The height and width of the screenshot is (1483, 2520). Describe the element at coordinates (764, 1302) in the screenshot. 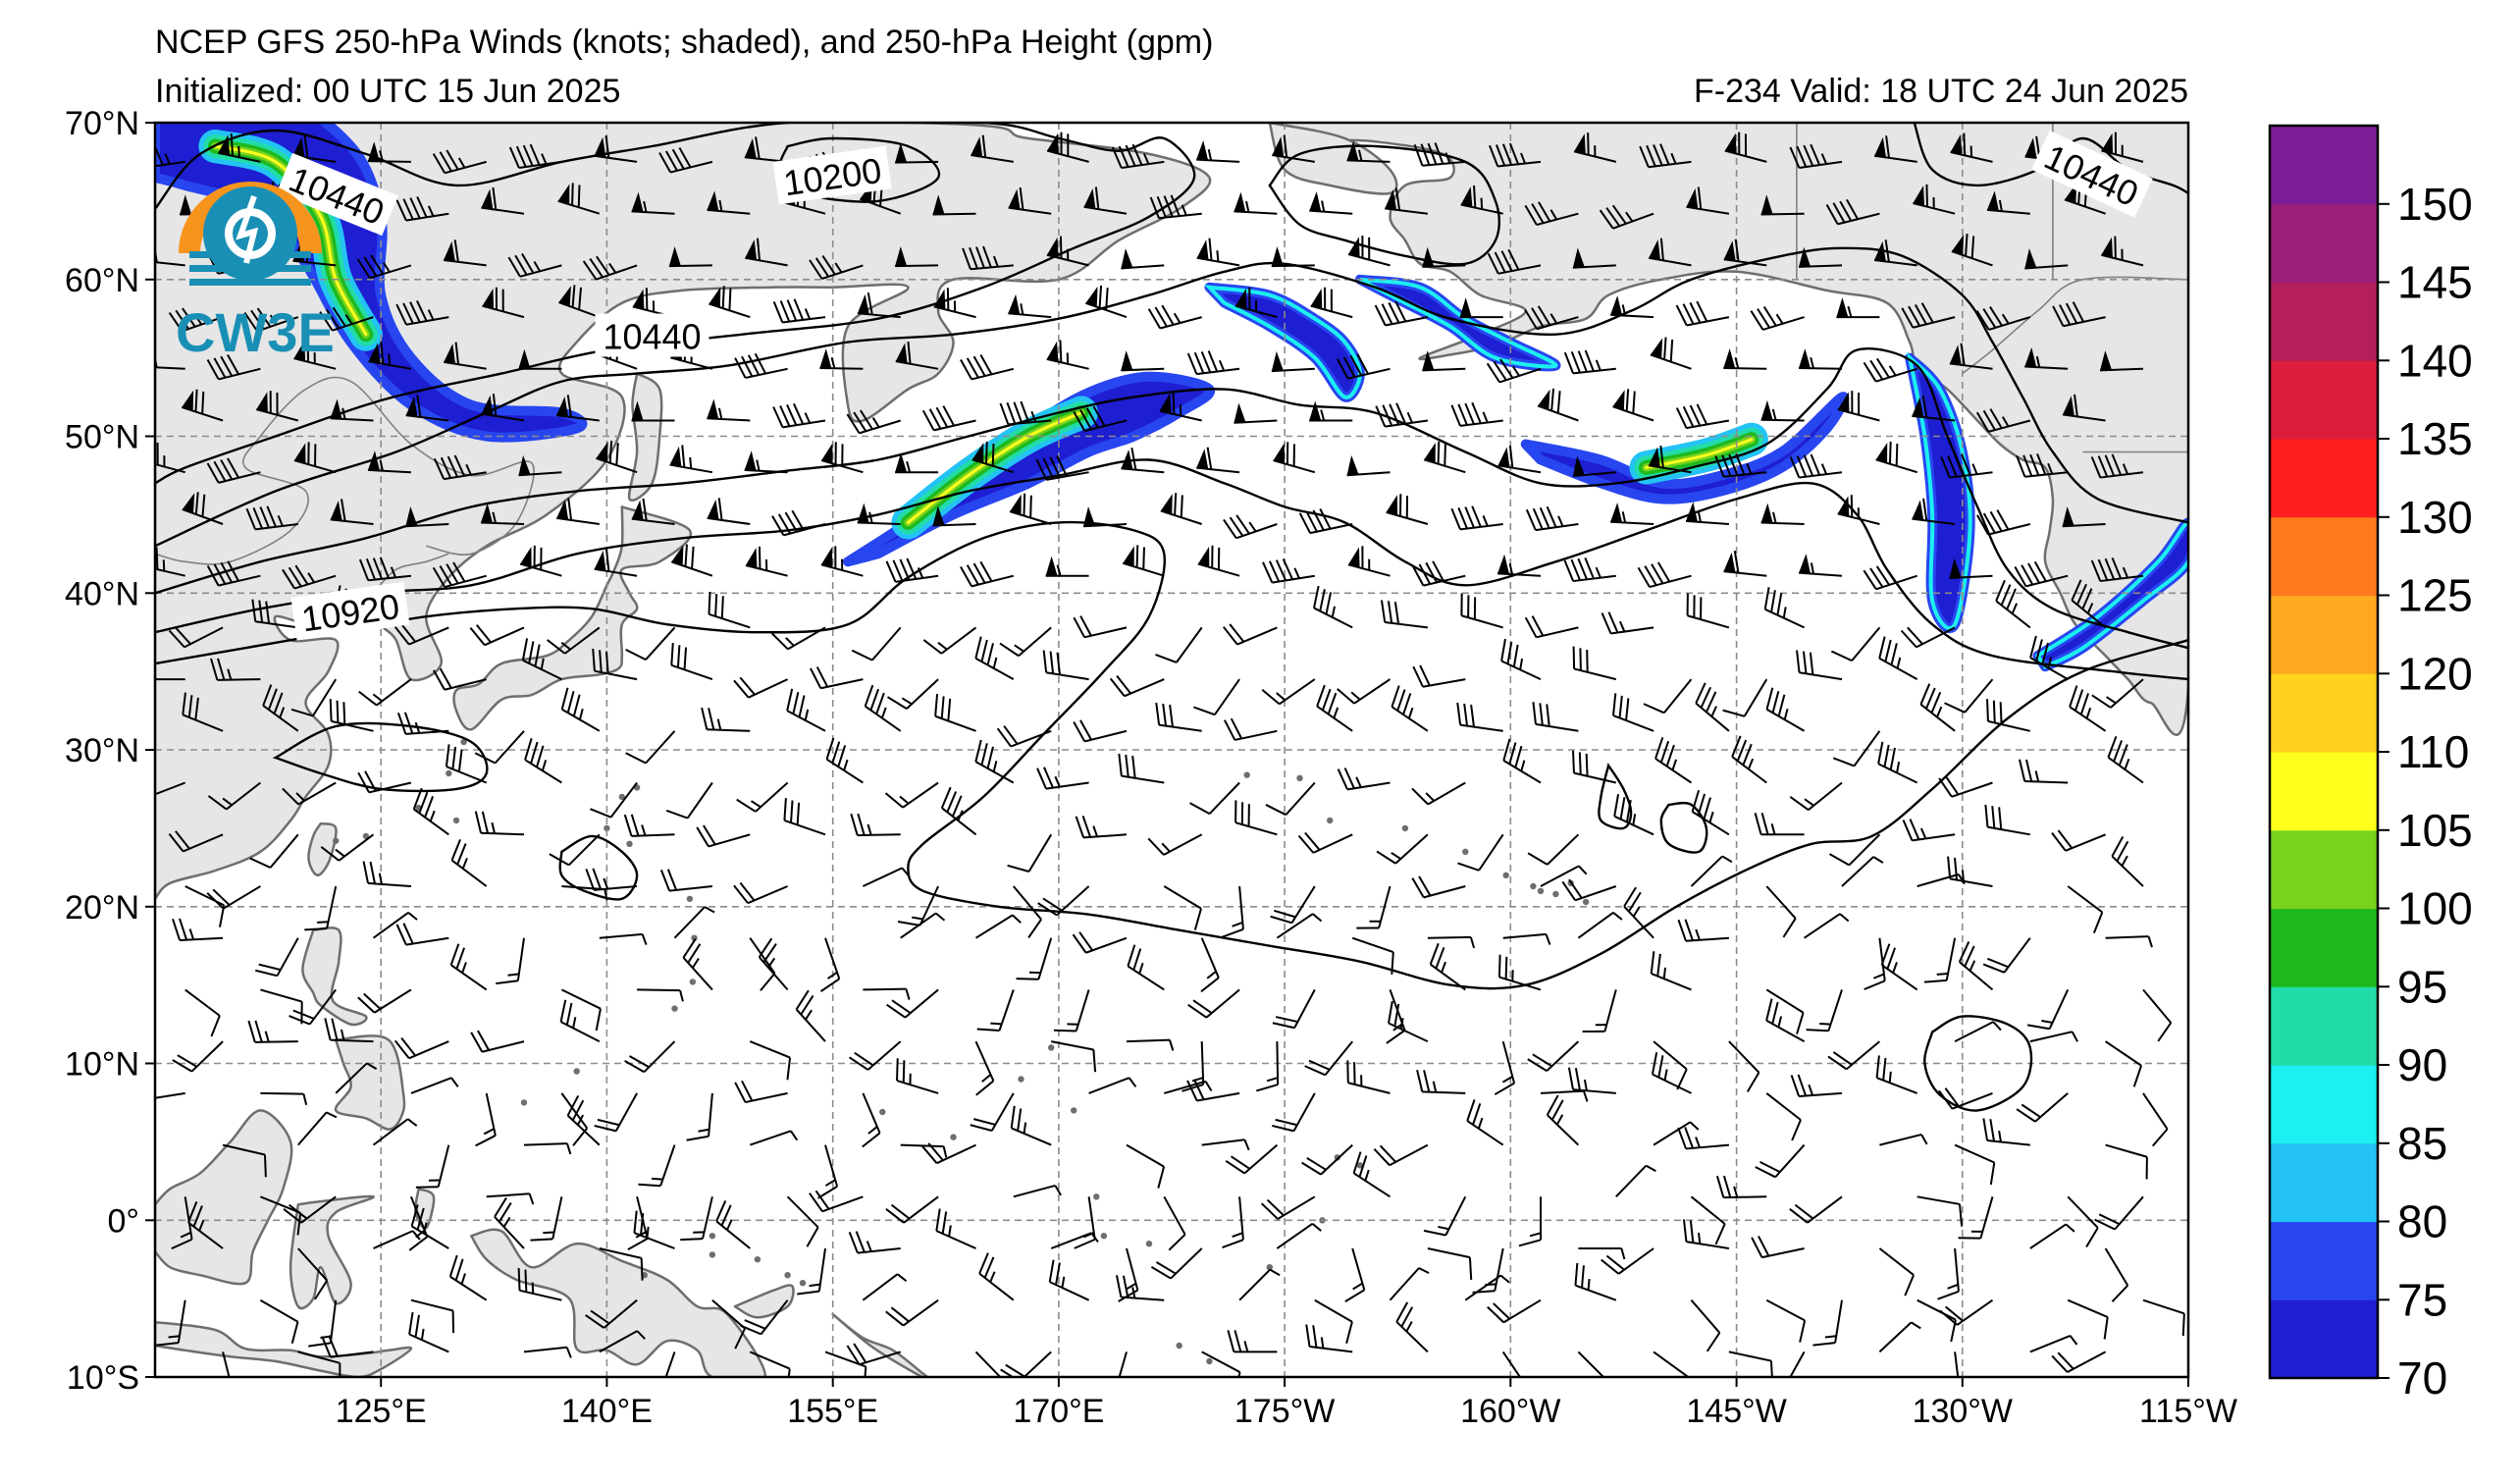

I see `land-new-britain` at that location.